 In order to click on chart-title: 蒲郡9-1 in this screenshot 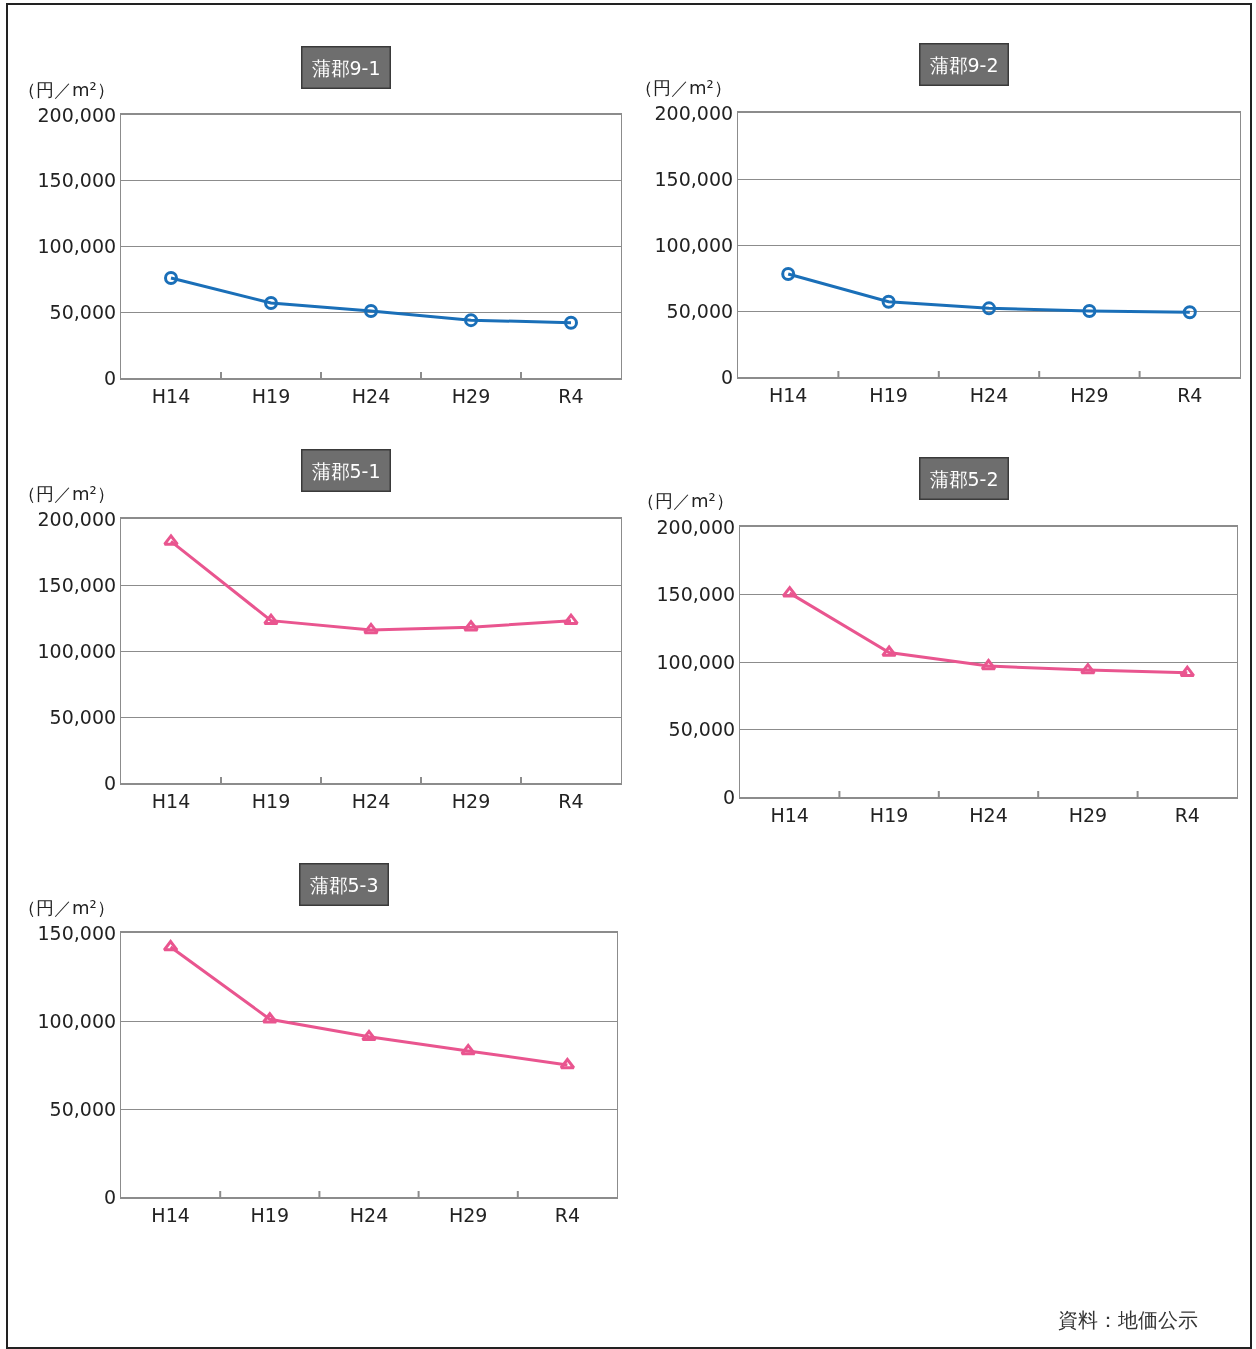, I will do `click(346, 67)`.